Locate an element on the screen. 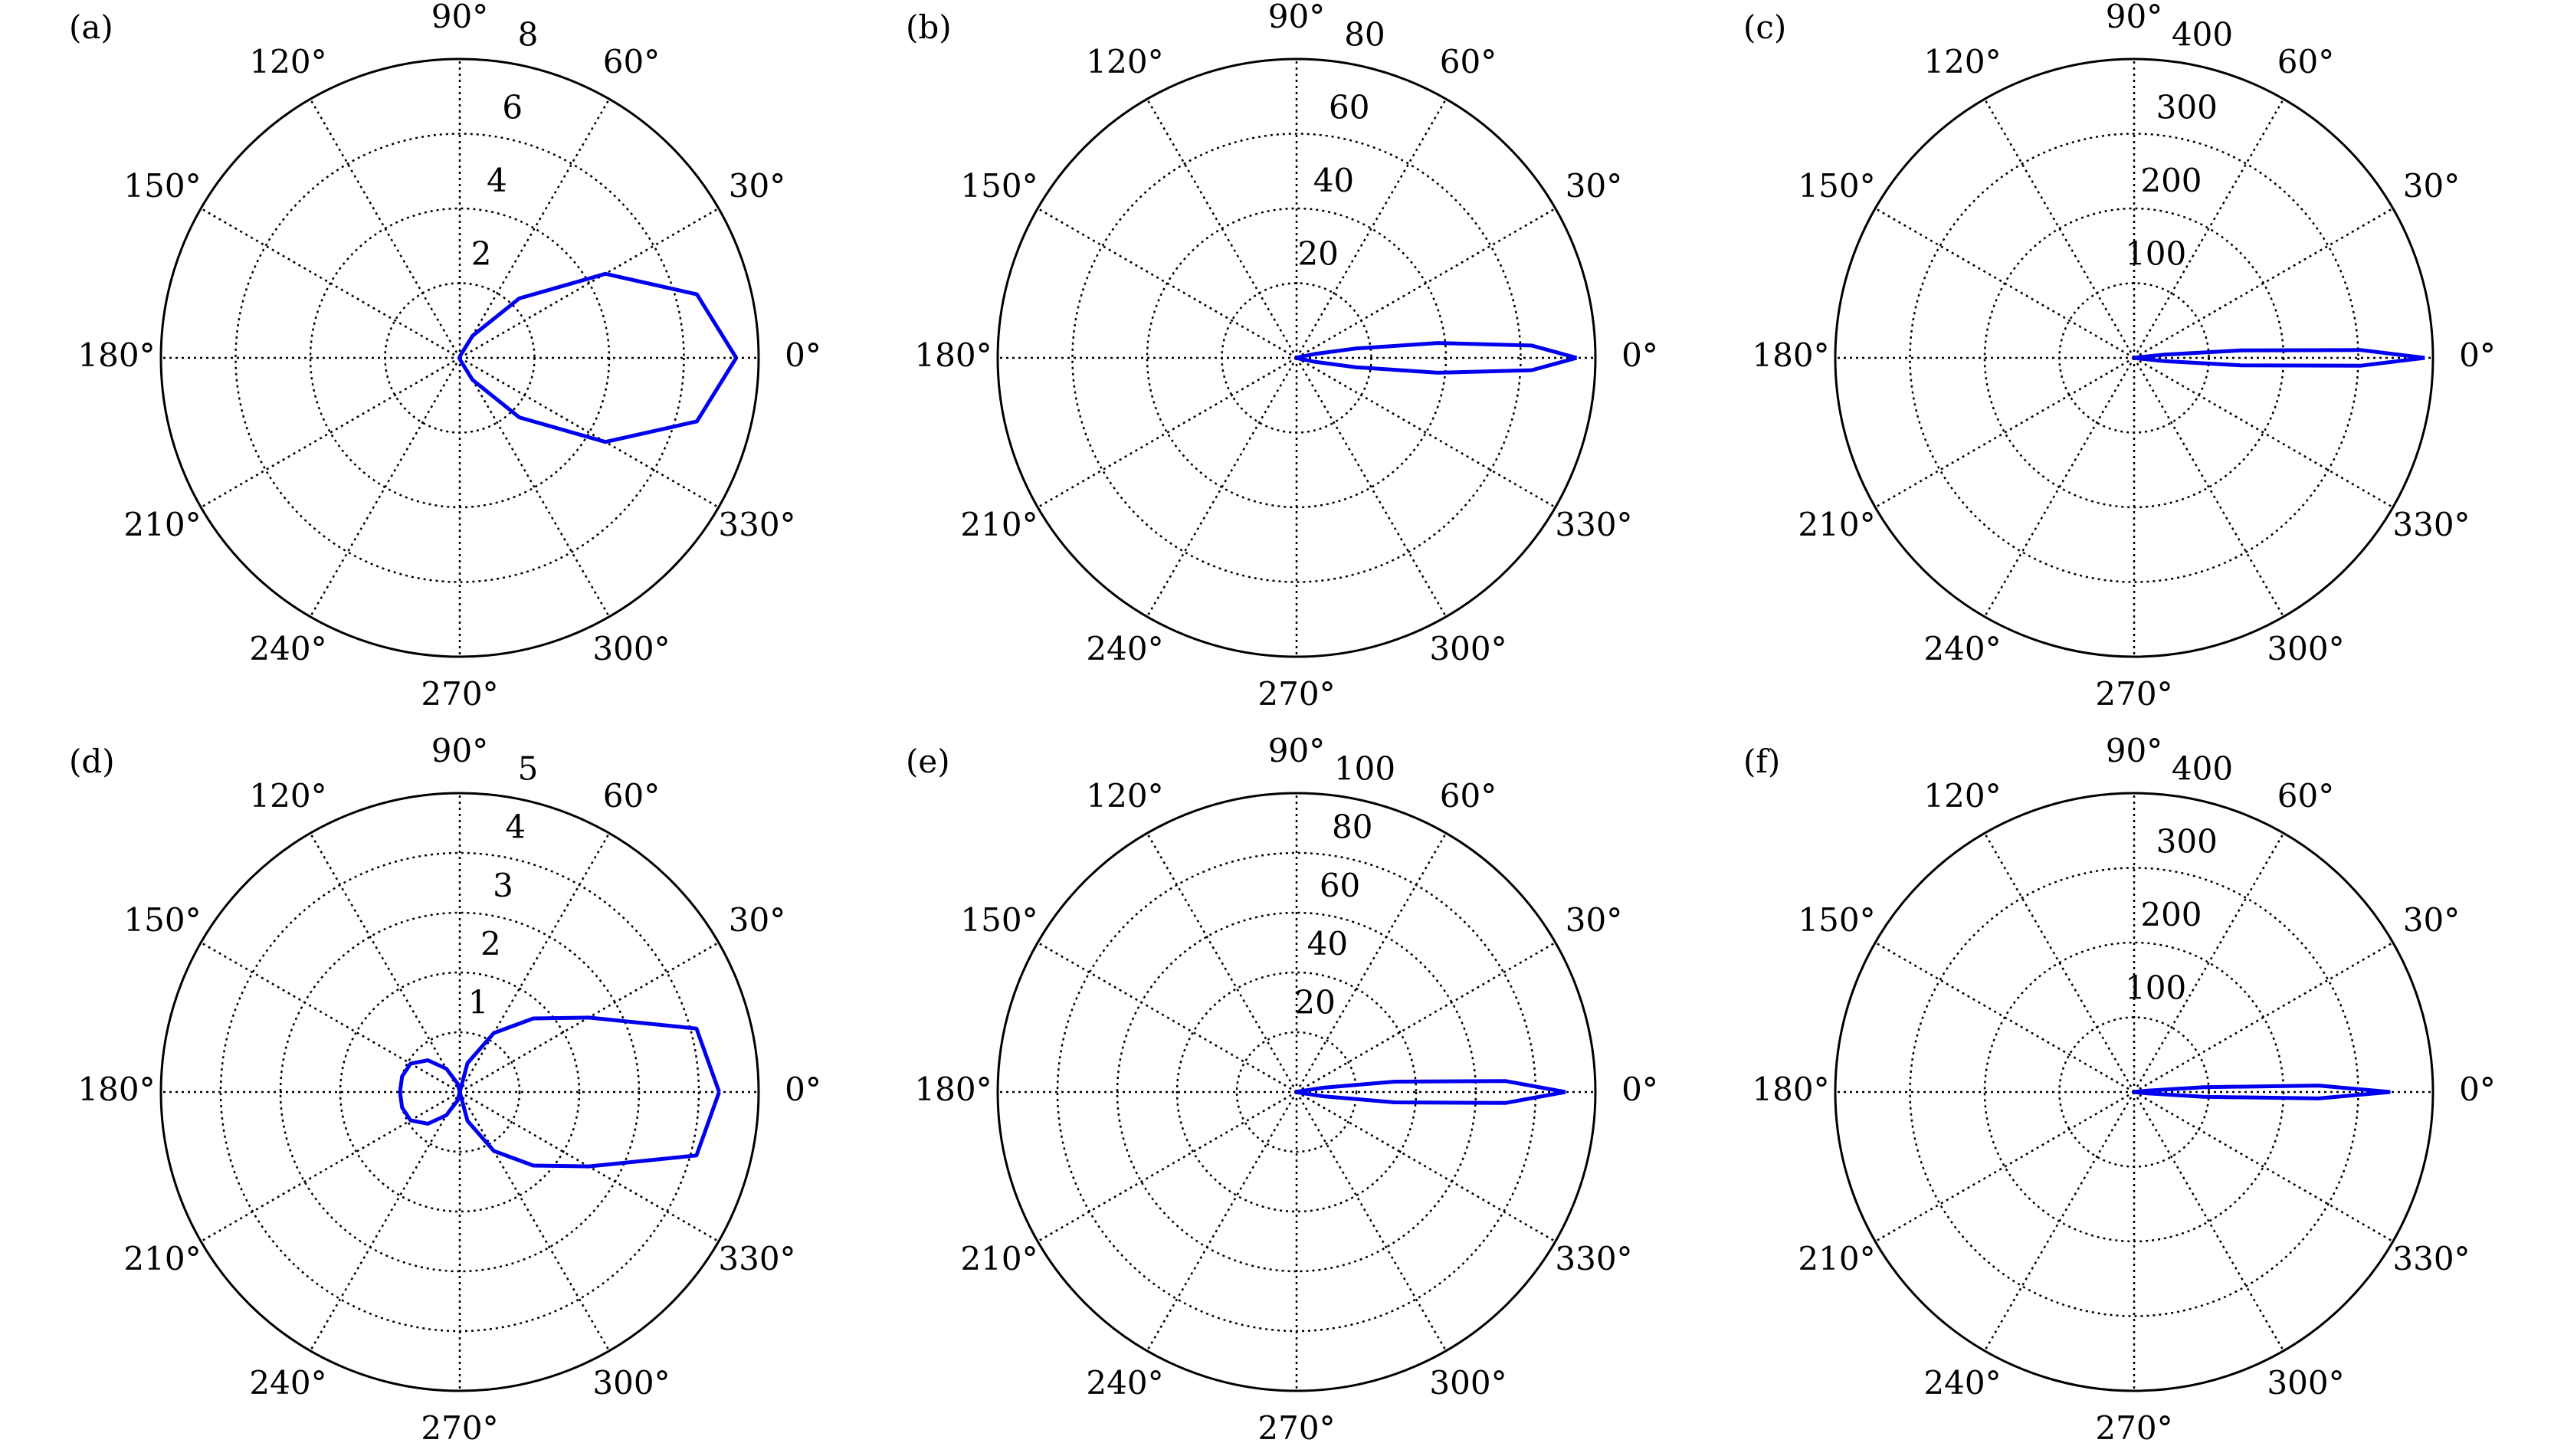  panel-label: (d) is located at coordinates (92, 761).